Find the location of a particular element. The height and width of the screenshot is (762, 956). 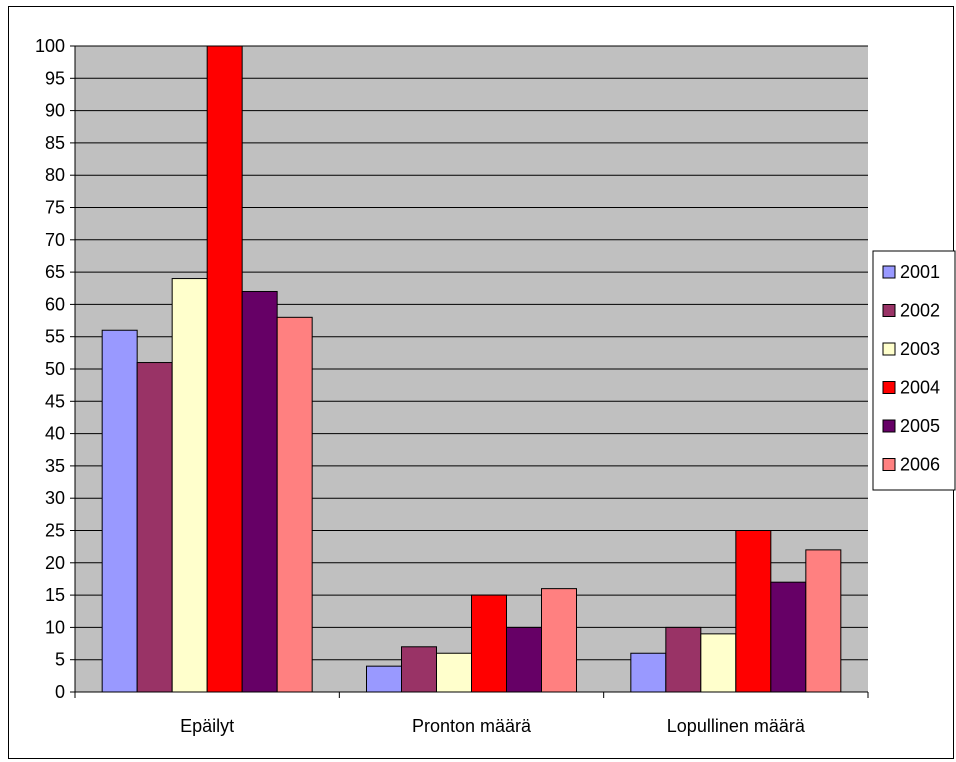

y-tick-label: 30 is located at coordinates (55, 498).